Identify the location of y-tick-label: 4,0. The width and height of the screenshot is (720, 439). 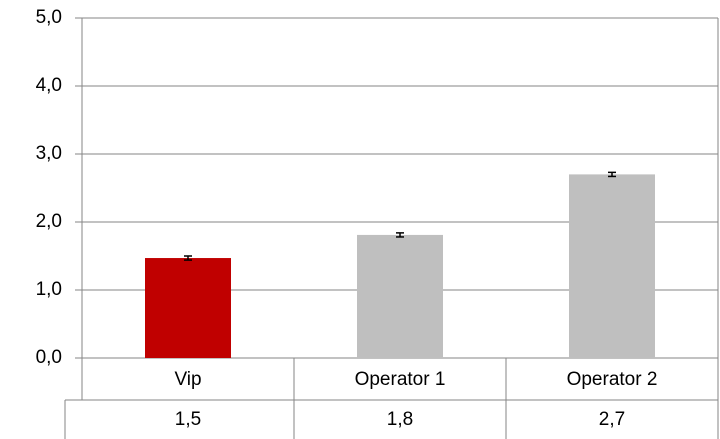
(49, 85).